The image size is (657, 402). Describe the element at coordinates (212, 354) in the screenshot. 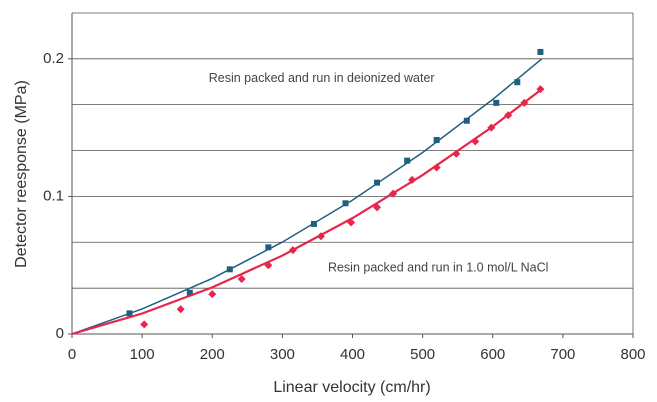

I see `x-tick-label: 200` at that location.